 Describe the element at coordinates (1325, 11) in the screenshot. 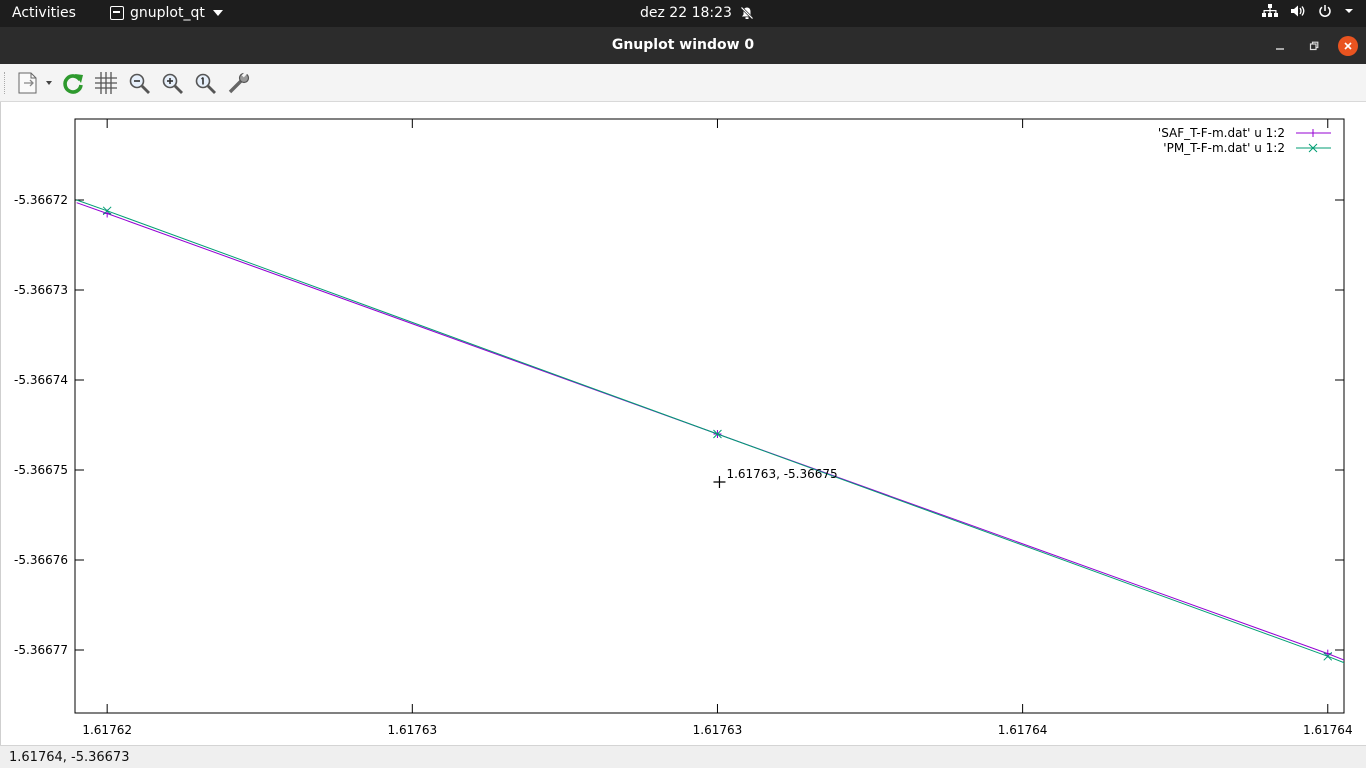

I see `power-icon` at that location.